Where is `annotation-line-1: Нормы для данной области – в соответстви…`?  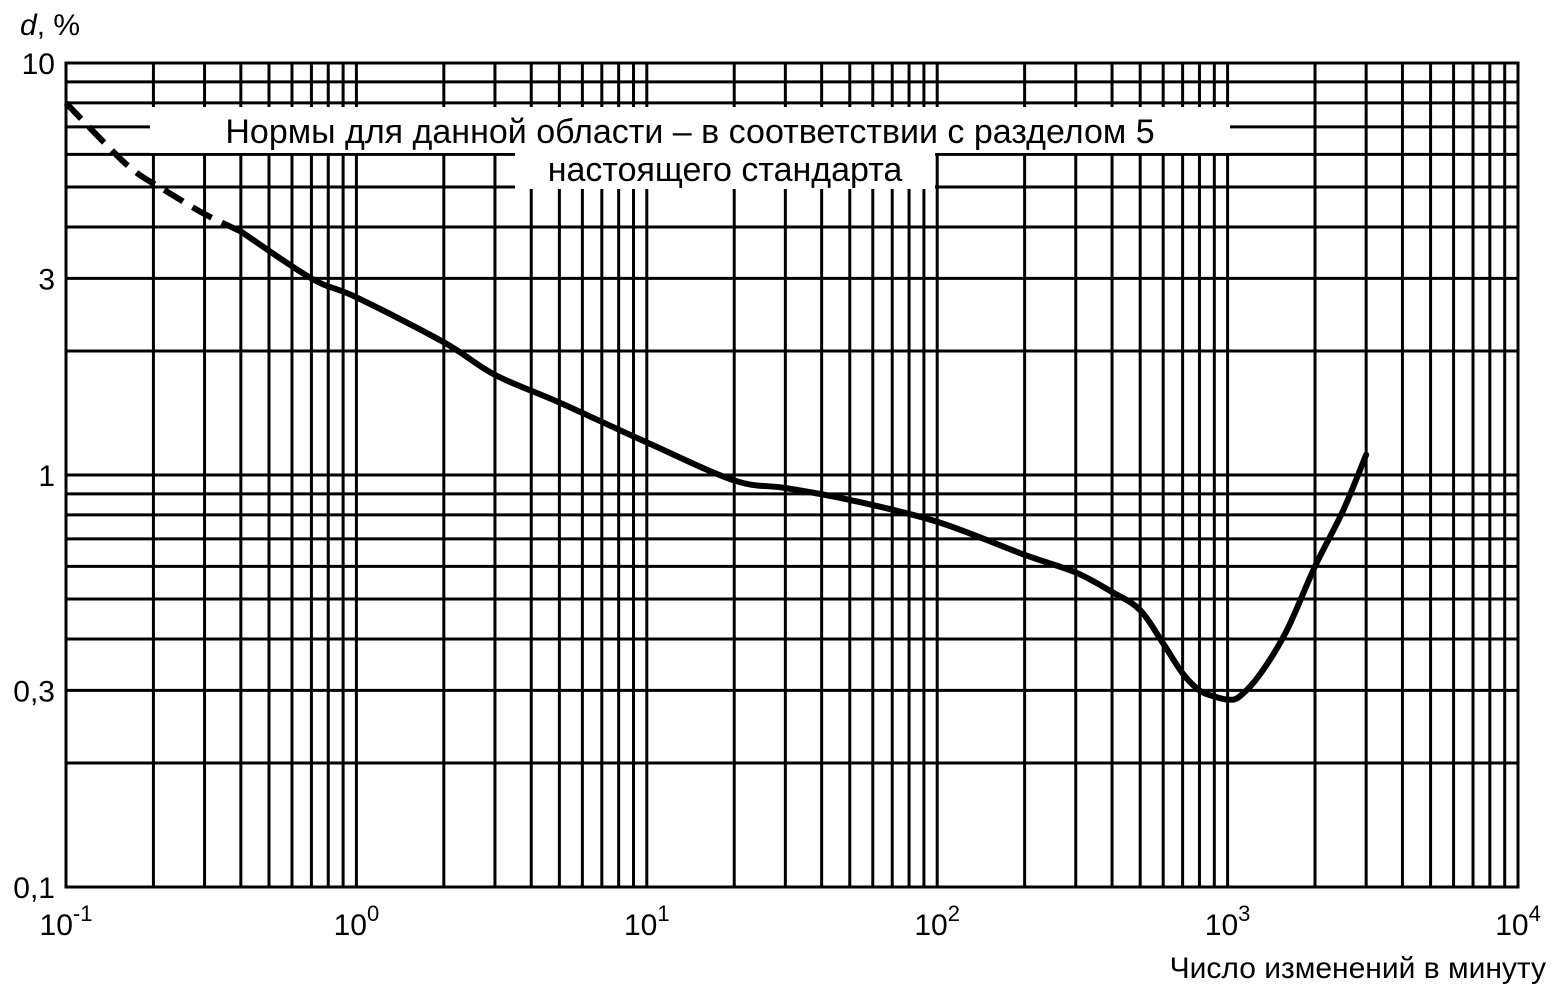 annotation-line-1: Нормы для данной области – в соответстви… is located at coordinates (689, 132).